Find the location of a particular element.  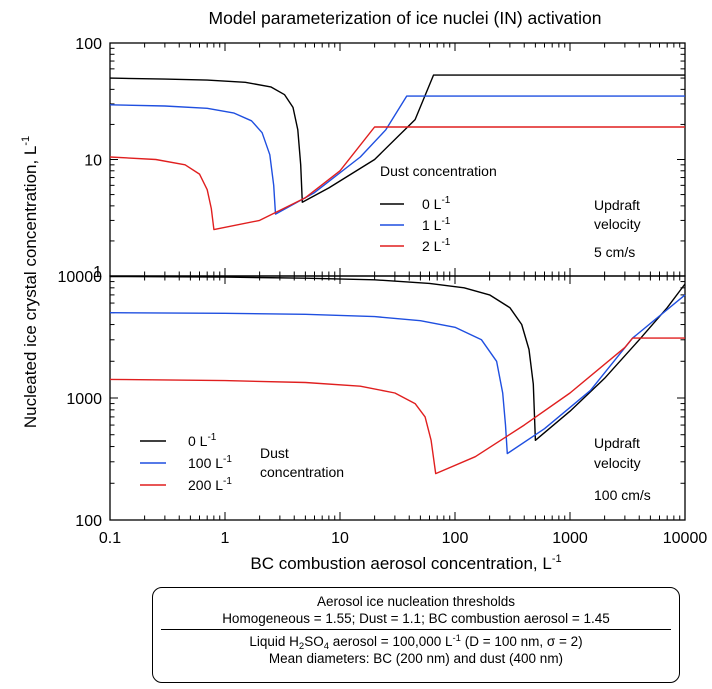

y-tick-label: 10 is located at coordinates (93, 161).